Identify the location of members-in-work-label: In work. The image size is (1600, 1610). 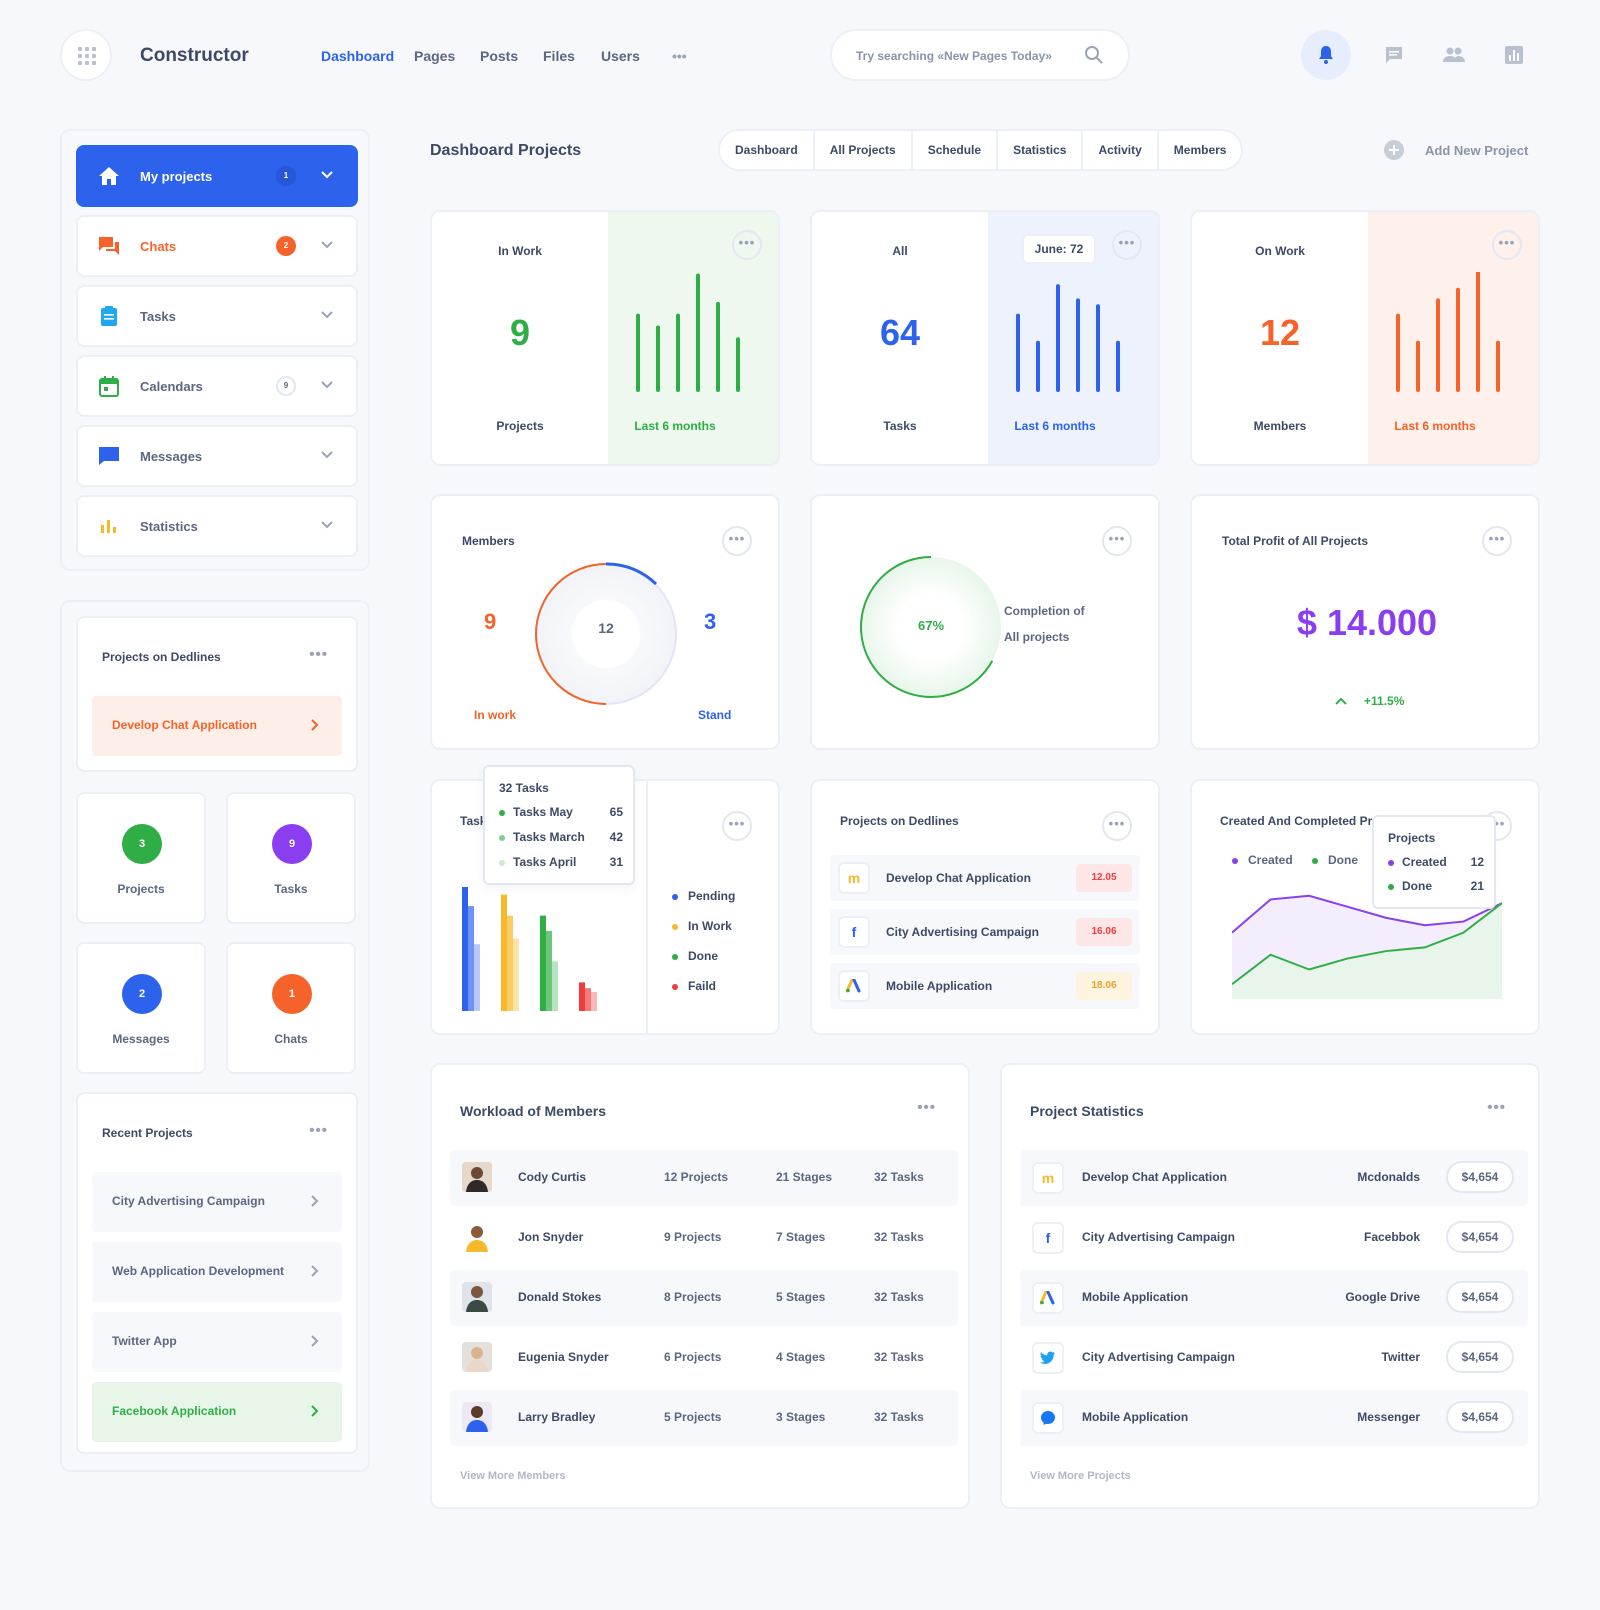
(495, 715).